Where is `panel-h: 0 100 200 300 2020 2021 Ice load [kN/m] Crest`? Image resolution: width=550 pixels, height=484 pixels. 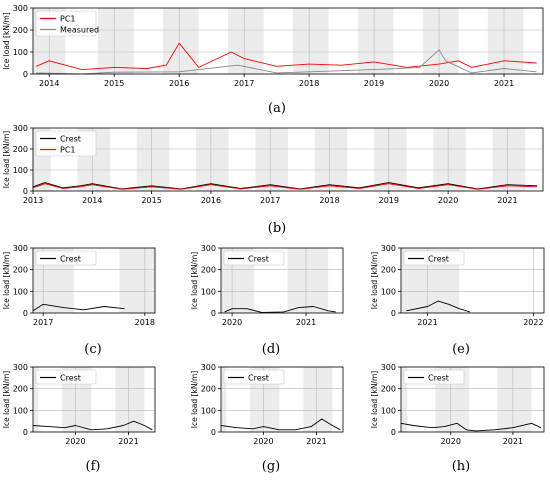
panel-h: 0 100 200 300 2020 2021 Ice load [kN/m] Crest is located at coordinates (457, 404).